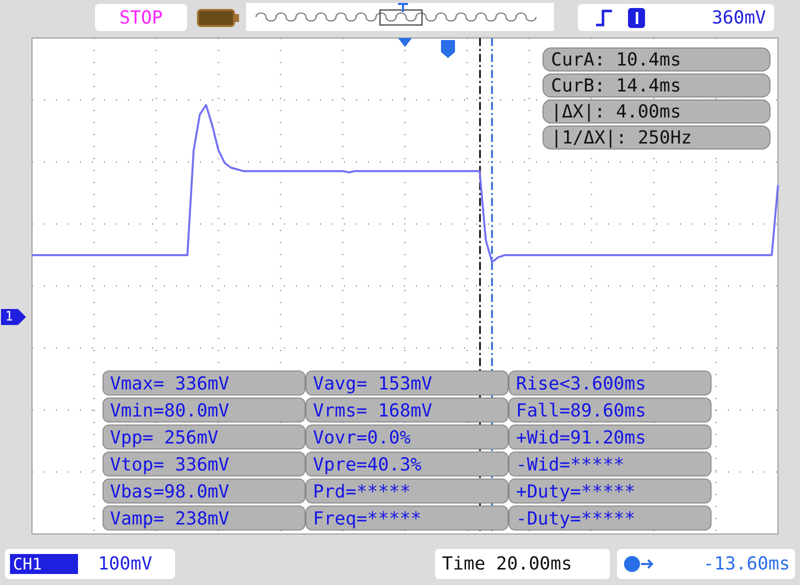 This screenshot has width=800, height=585. What do you see at coordinates (576, 492) in the screenshot?
I see `annotation: +Duty=*****` at bounding box center [576, 492].